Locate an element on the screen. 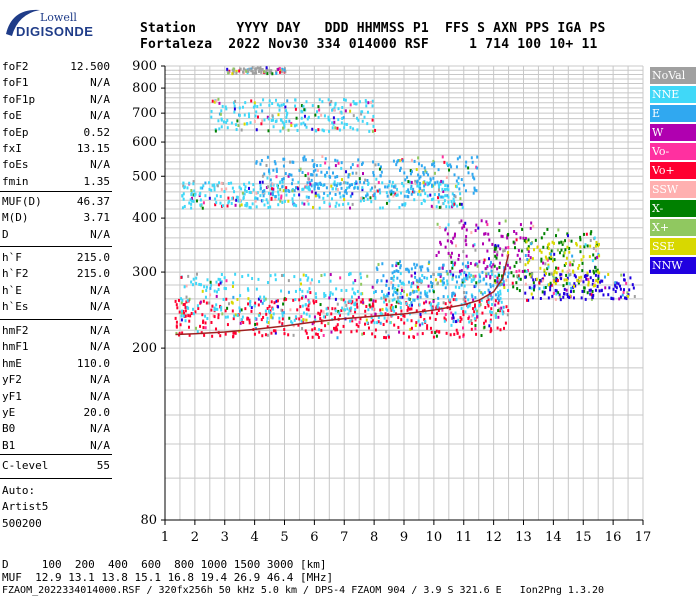 This screenshot has width=700, height=600. legend-item: SSW is located at coordinates (673, 189).